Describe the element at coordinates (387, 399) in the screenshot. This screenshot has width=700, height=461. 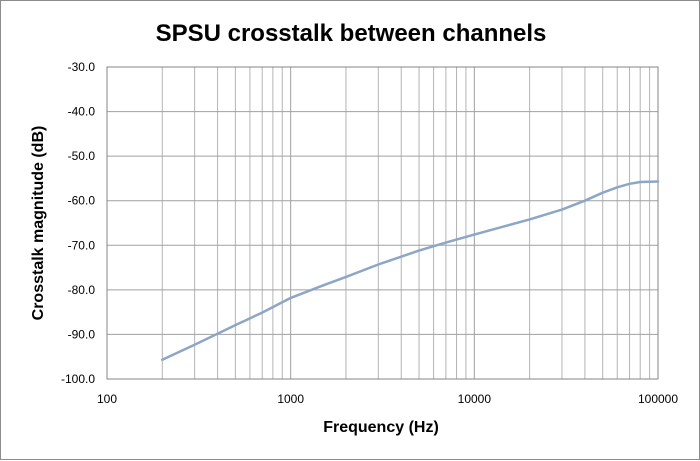
I see `x-axis-ticks: 100 1000 10000 100000` at that location.